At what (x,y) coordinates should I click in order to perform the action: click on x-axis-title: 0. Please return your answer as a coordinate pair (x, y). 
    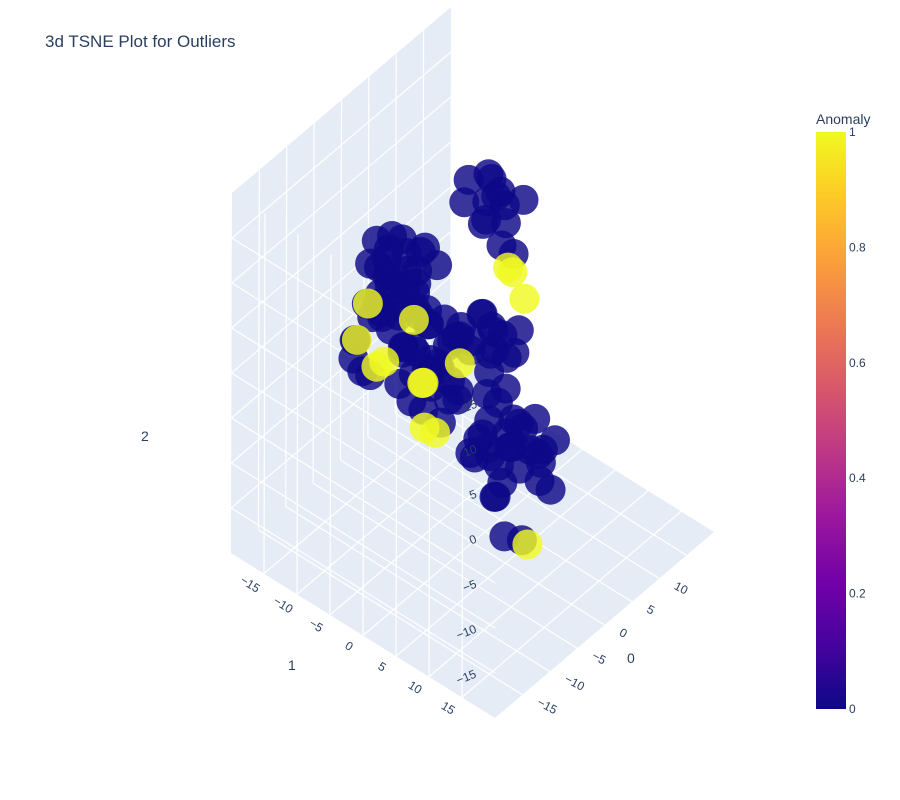
    Looking at the image, I should click on (631, 658).